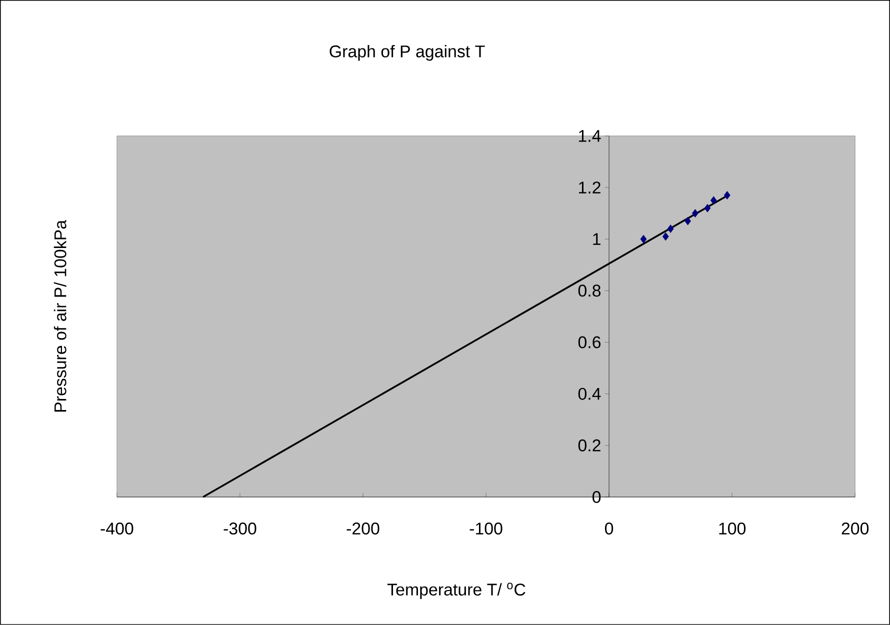 Image resolution: width=890 pixels, height=625 pixels. Describe the element at coordinates (609, 528) in the screenshot. I see `x-tick-label: 0` at that location.